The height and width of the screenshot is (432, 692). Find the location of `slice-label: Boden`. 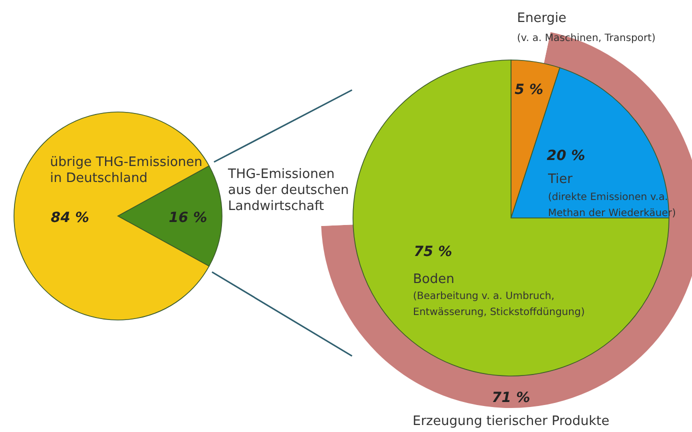

slice-label: Boden is located at coordinates (433, 279).